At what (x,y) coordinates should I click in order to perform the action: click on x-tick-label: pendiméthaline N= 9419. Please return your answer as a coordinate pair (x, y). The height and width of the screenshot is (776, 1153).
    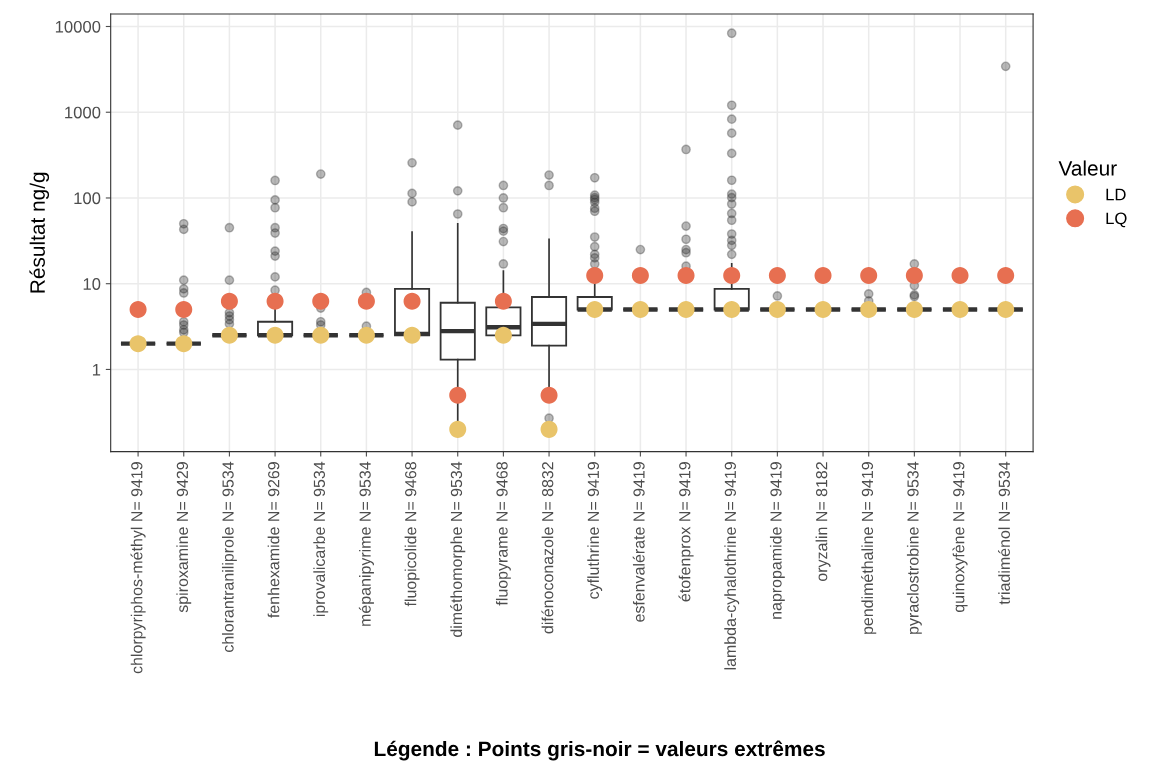
    Looking at the image, I should click on (869, 548).